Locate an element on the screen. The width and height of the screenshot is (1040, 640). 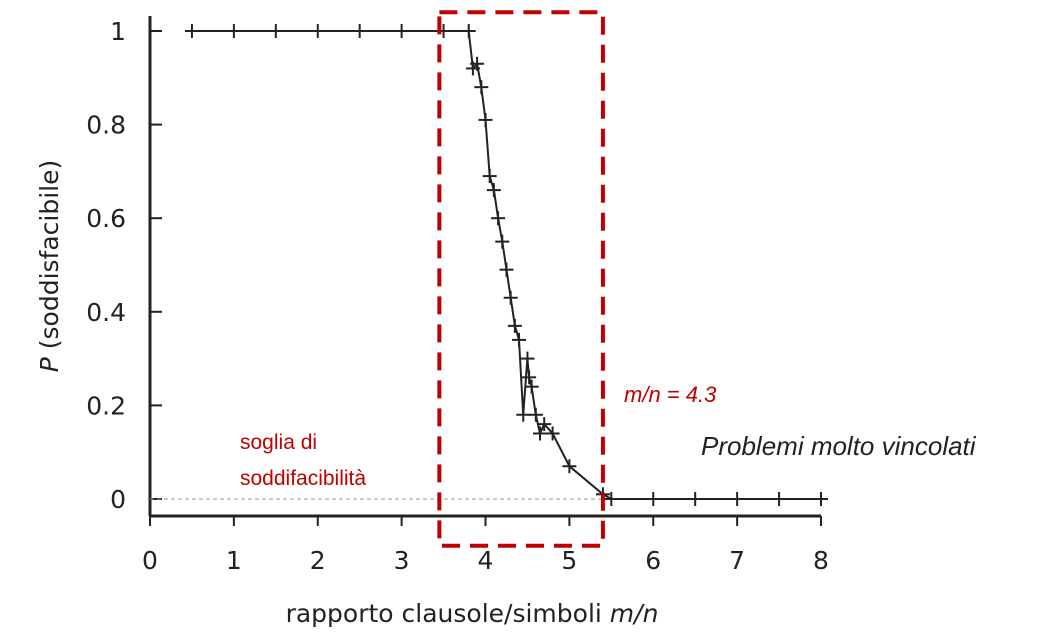
x-tick-label: 4 is located at coordinates (486, 560).